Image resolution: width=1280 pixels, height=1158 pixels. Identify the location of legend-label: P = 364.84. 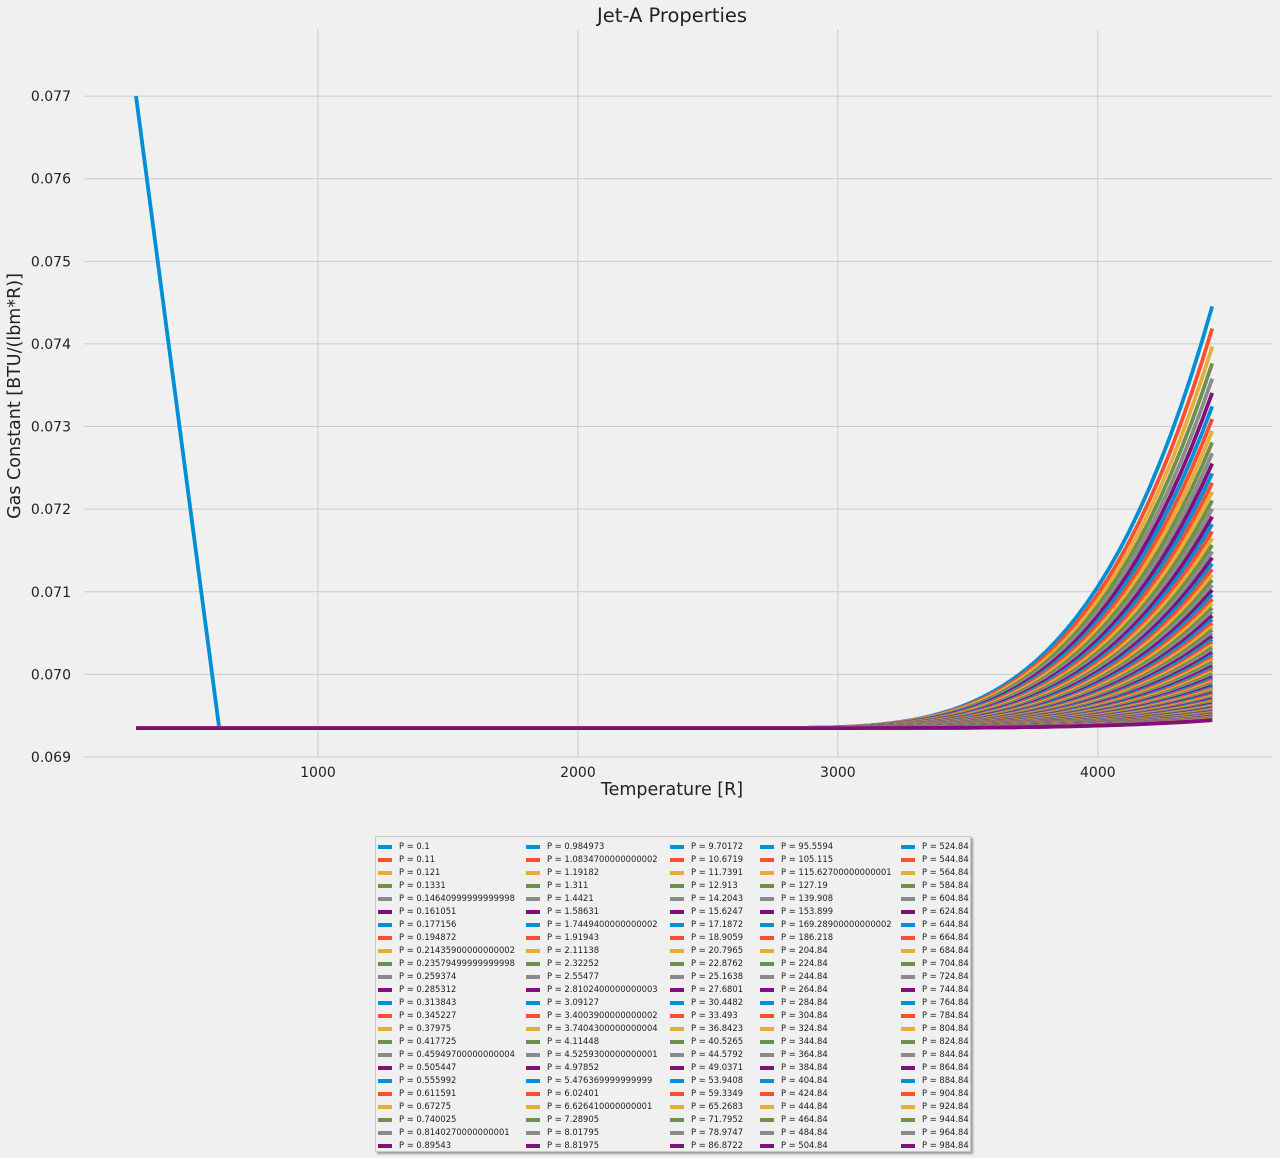
(804, 1054).